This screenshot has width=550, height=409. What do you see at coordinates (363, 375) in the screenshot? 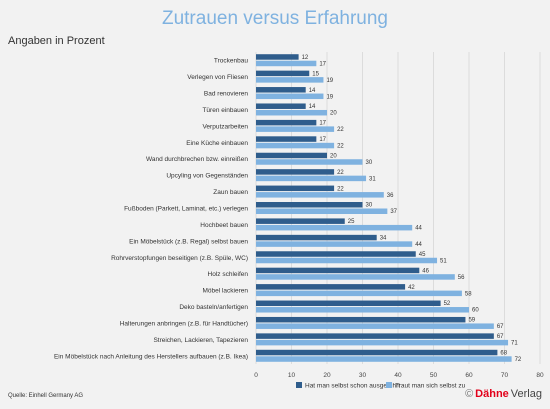
I see `x-tick-label: 30` at bounding box center [363, 375].